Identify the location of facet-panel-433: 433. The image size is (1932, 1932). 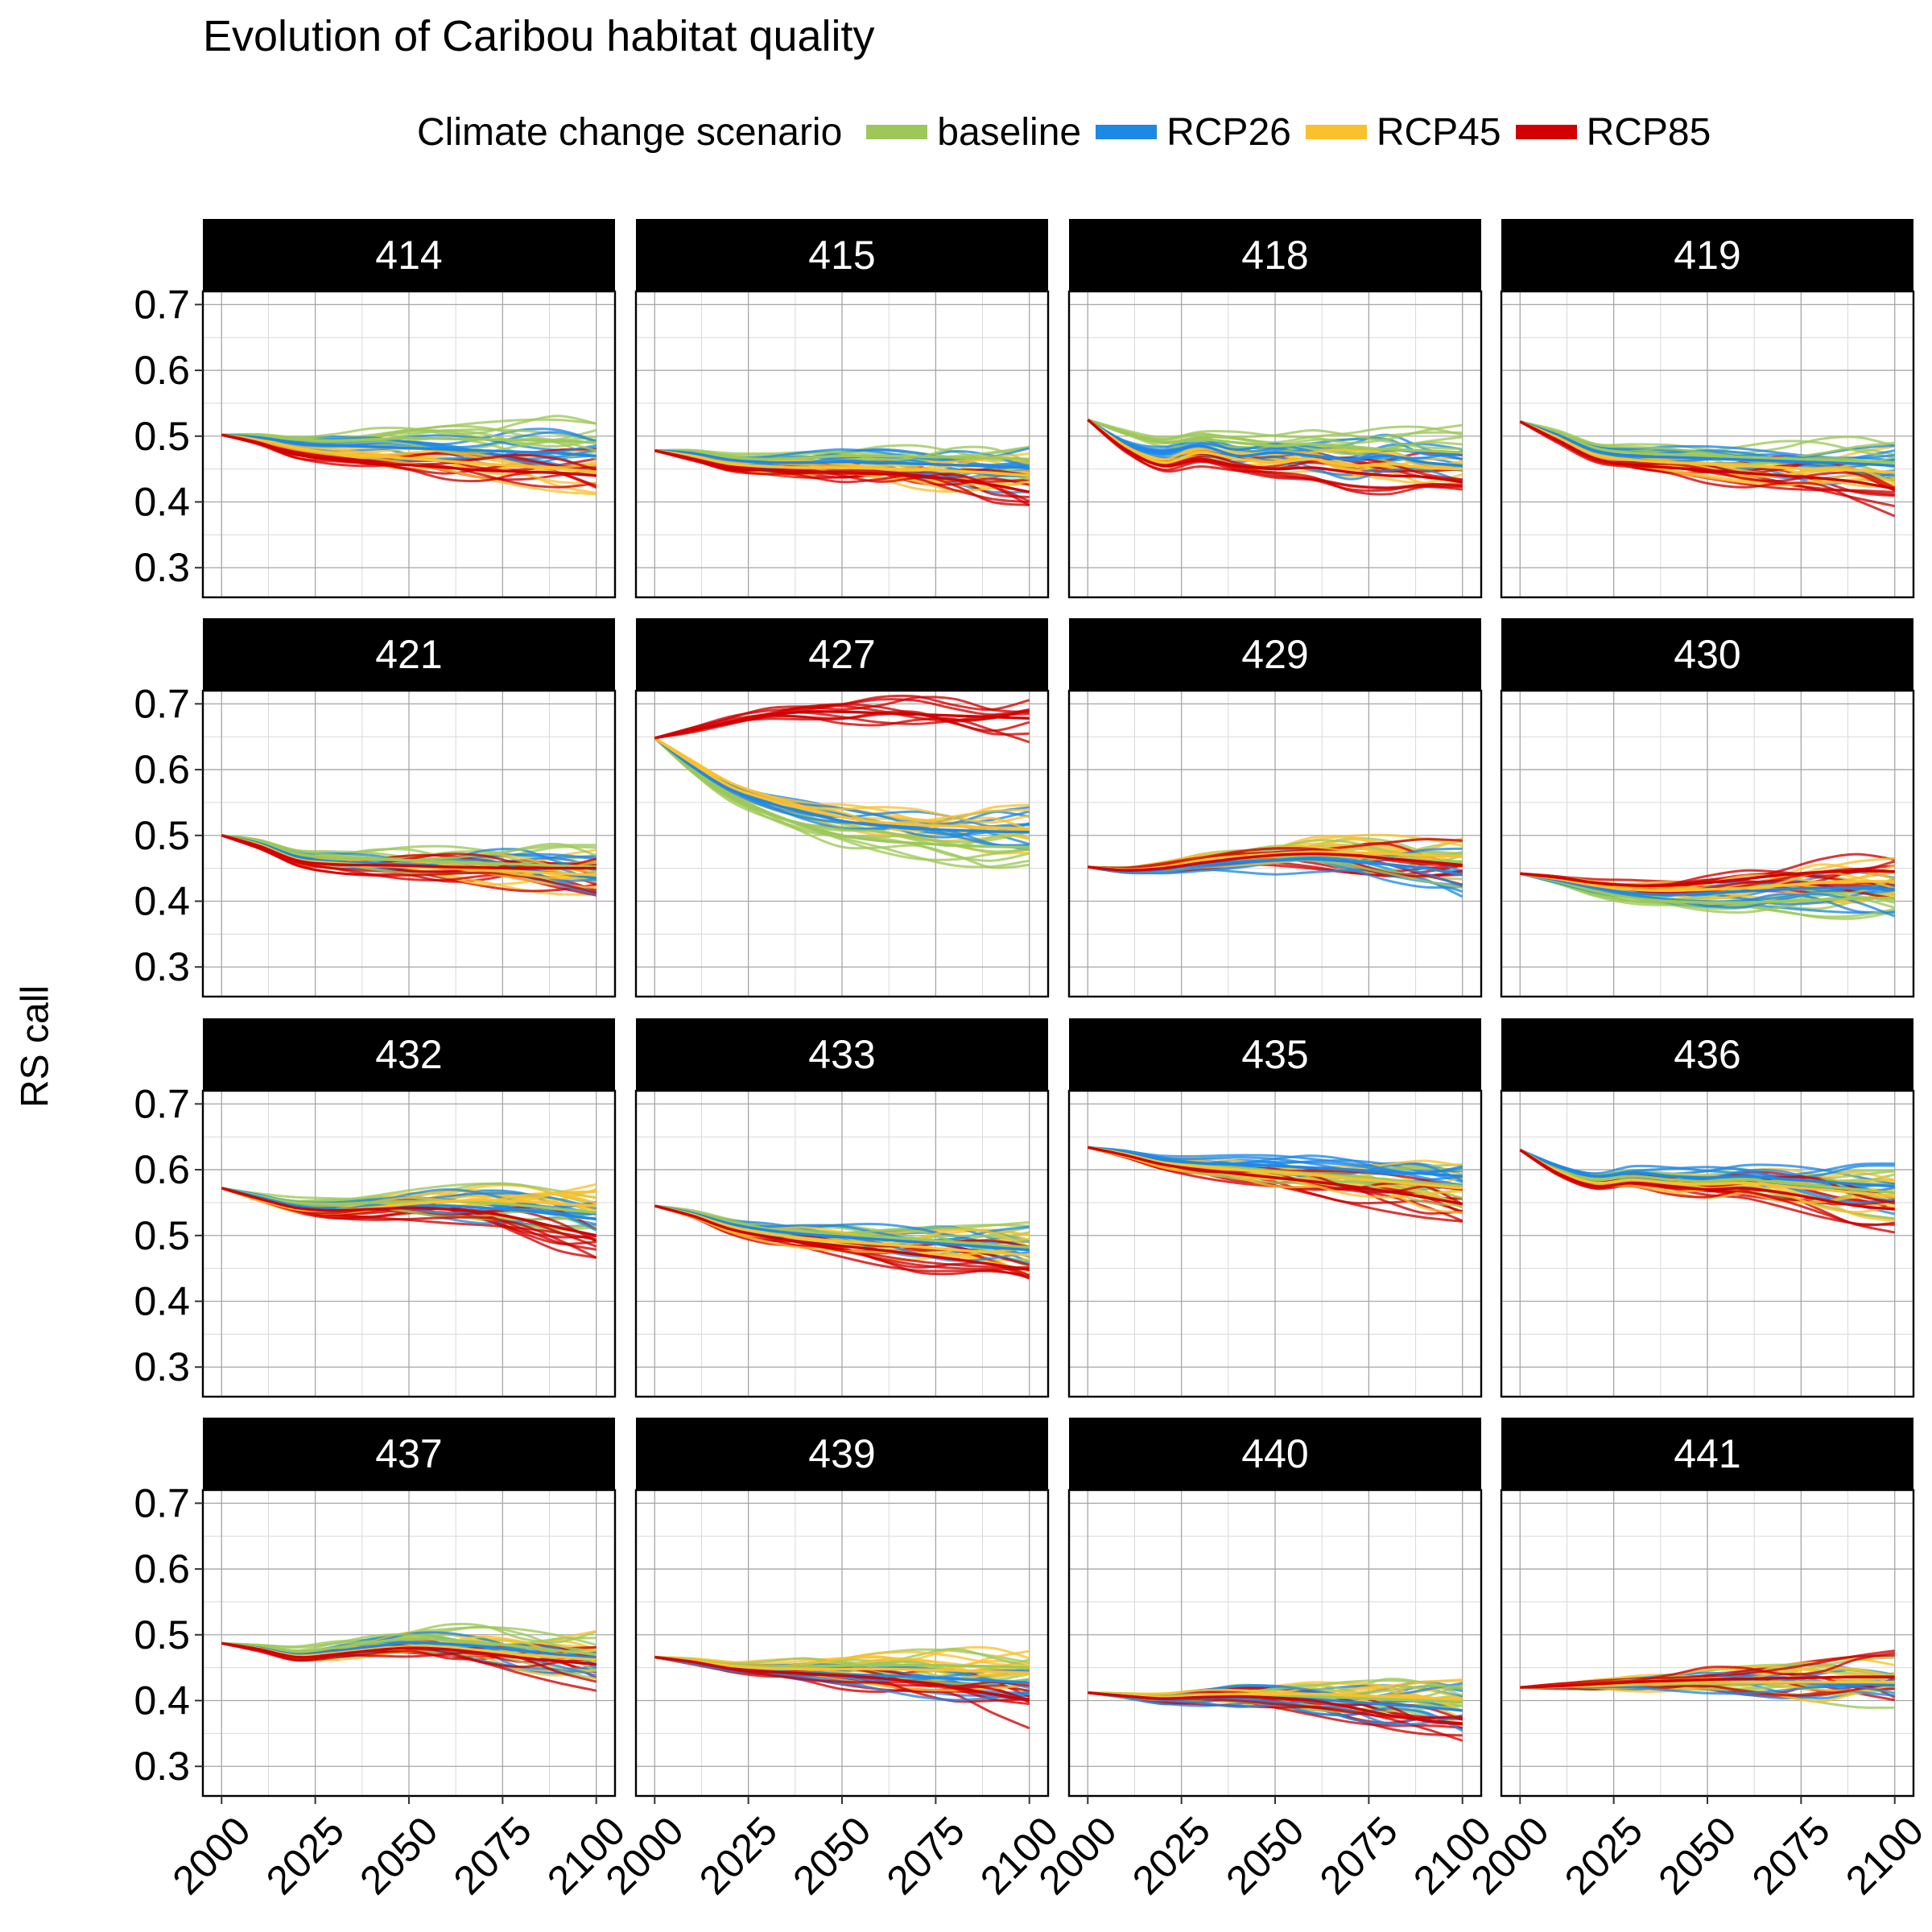
(842, 1208).